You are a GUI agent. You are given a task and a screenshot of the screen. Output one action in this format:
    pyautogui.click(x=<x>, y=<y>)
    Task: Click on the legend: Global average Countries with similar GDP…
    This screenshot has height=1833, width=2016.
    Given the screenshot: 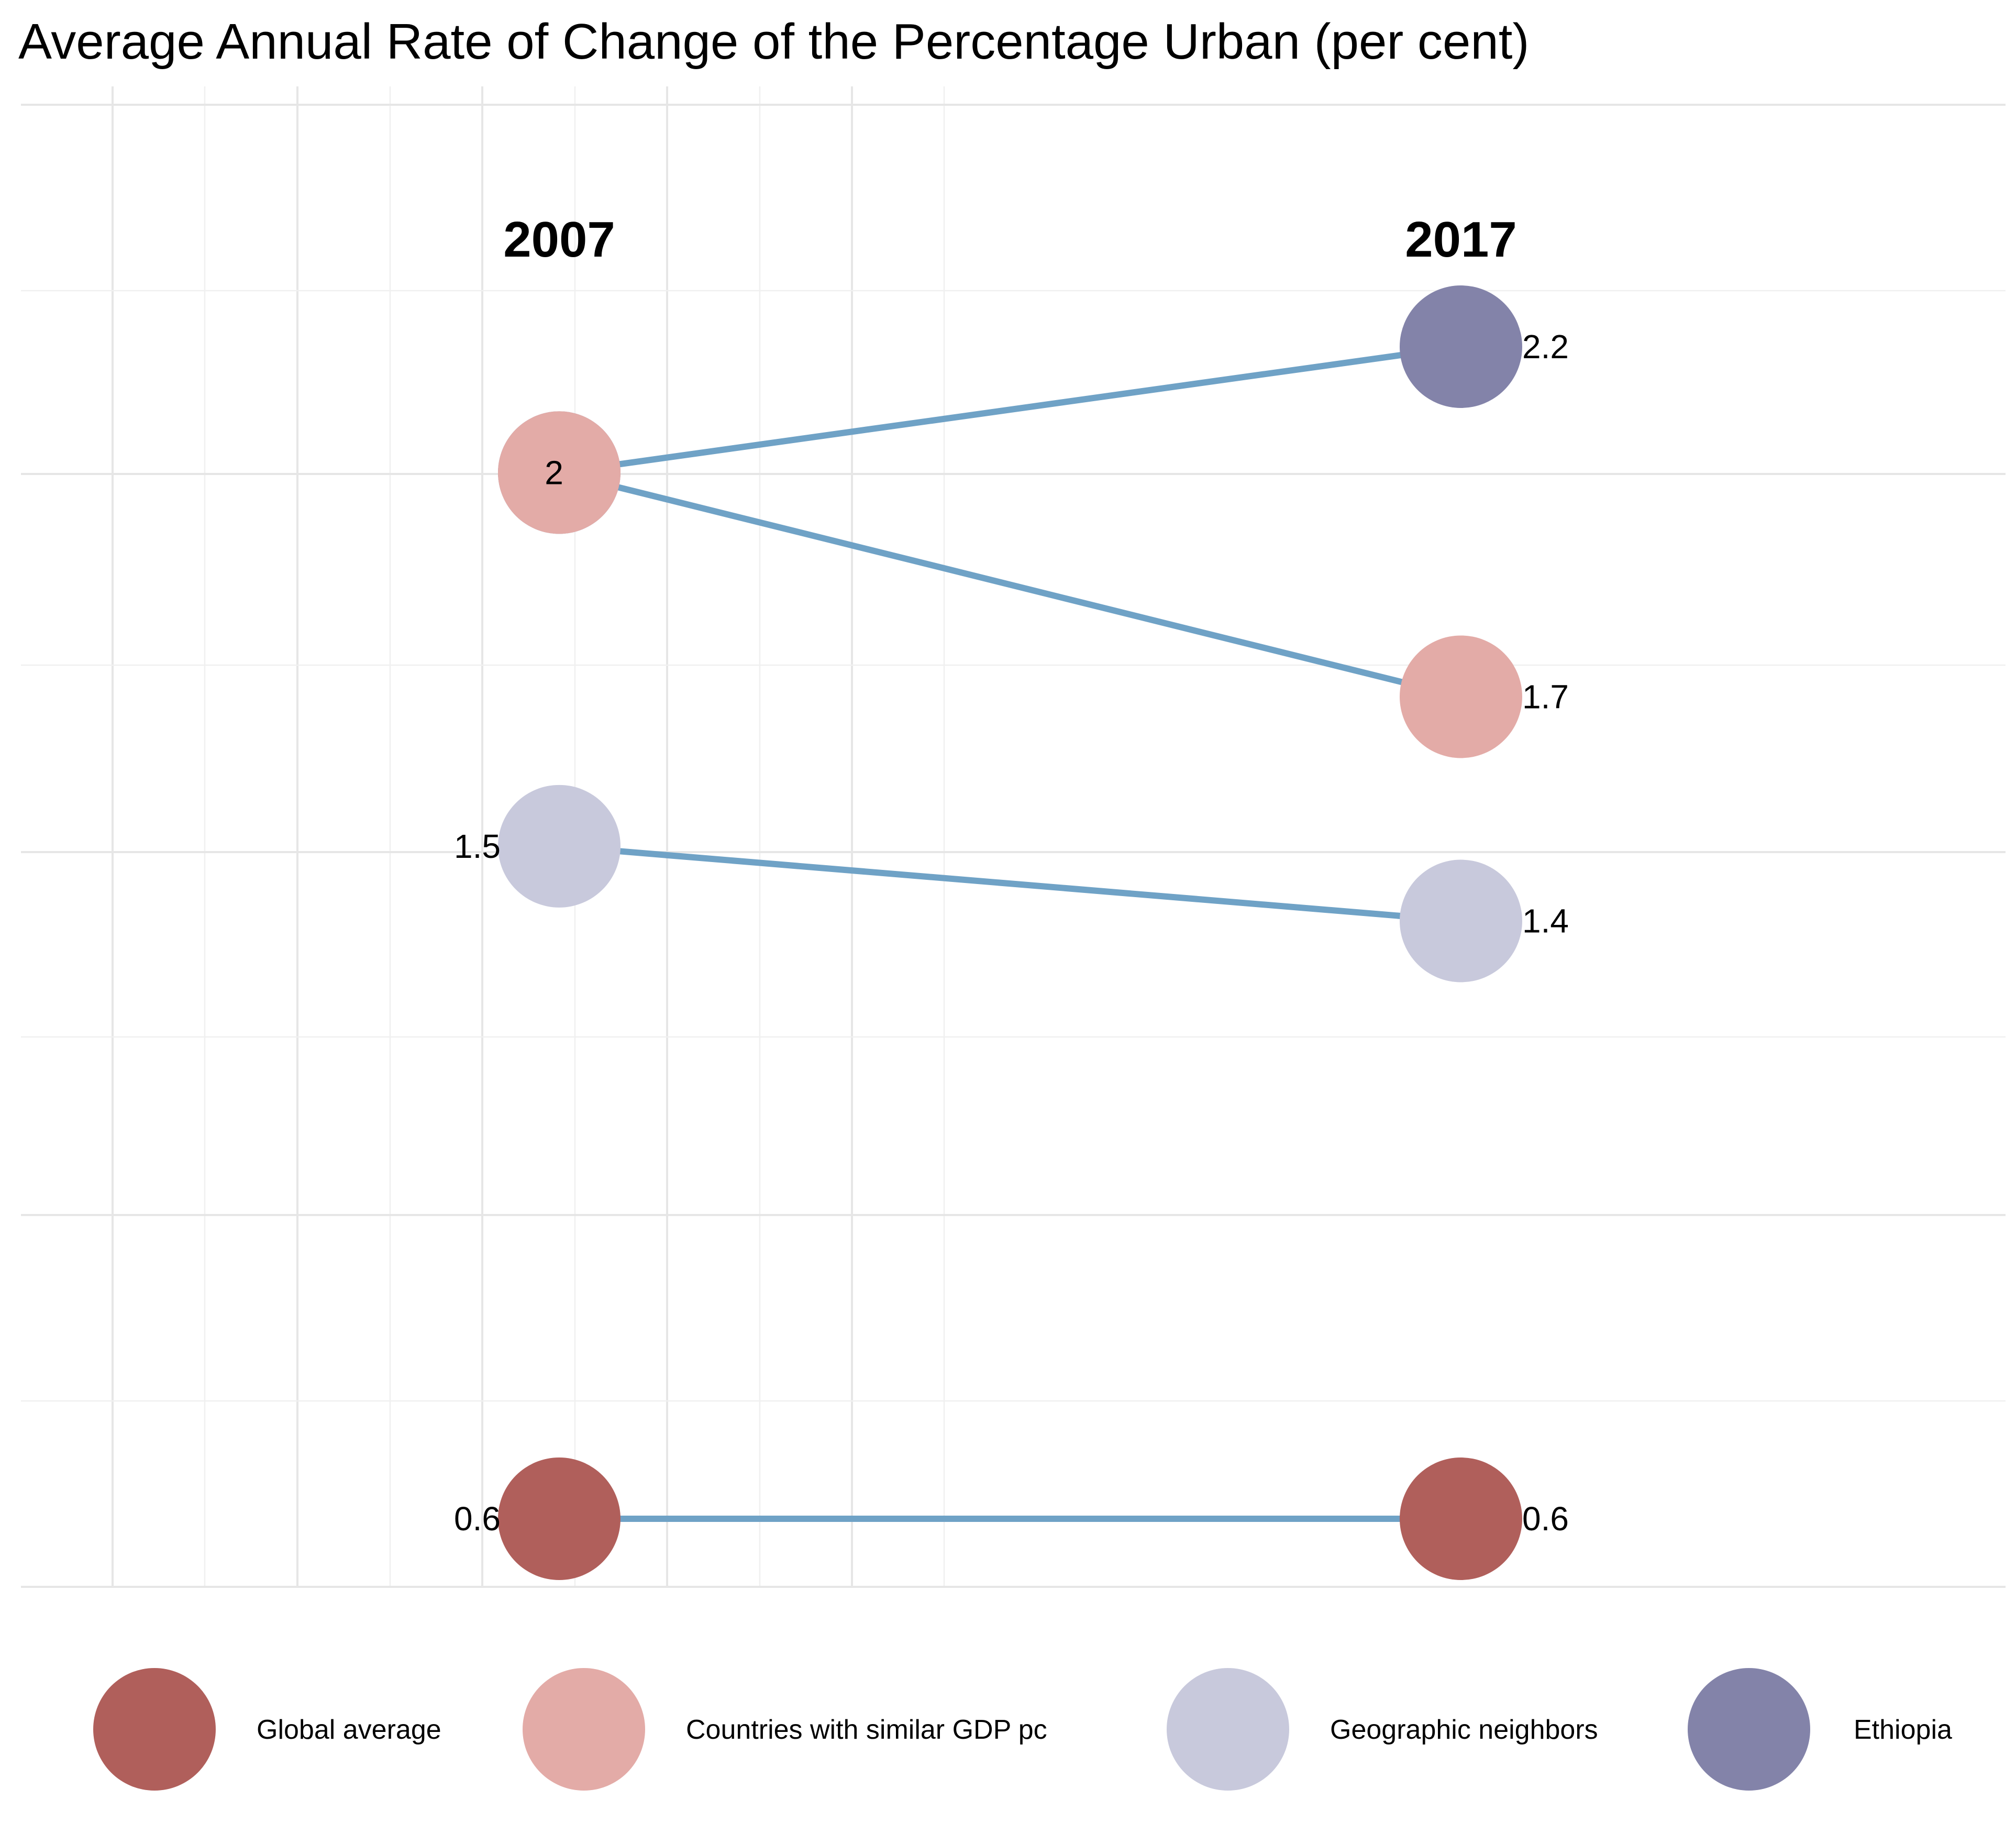 What is the action you would take?
    pyautogui.click(x=1023, y=1729)
    